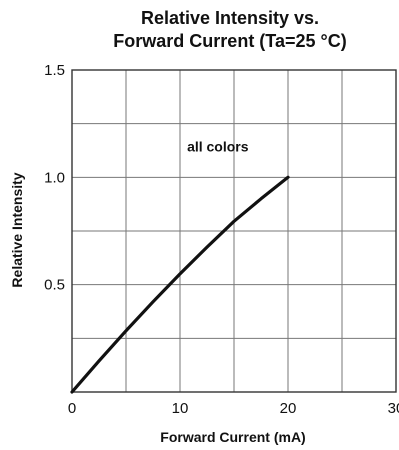 This screenshot has height=450, width=399. I want to click on x-tick-label: 0, so click(72, 408).